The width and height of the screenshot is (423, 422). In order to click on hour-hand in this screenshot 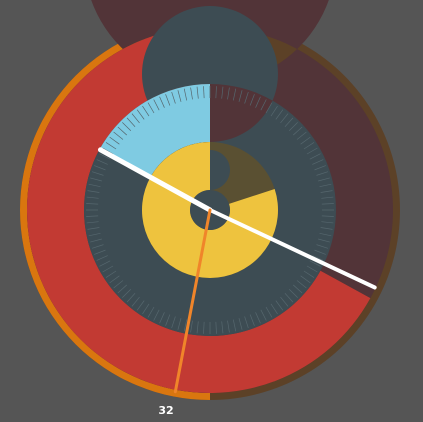, I will do `click(292, 249)`.